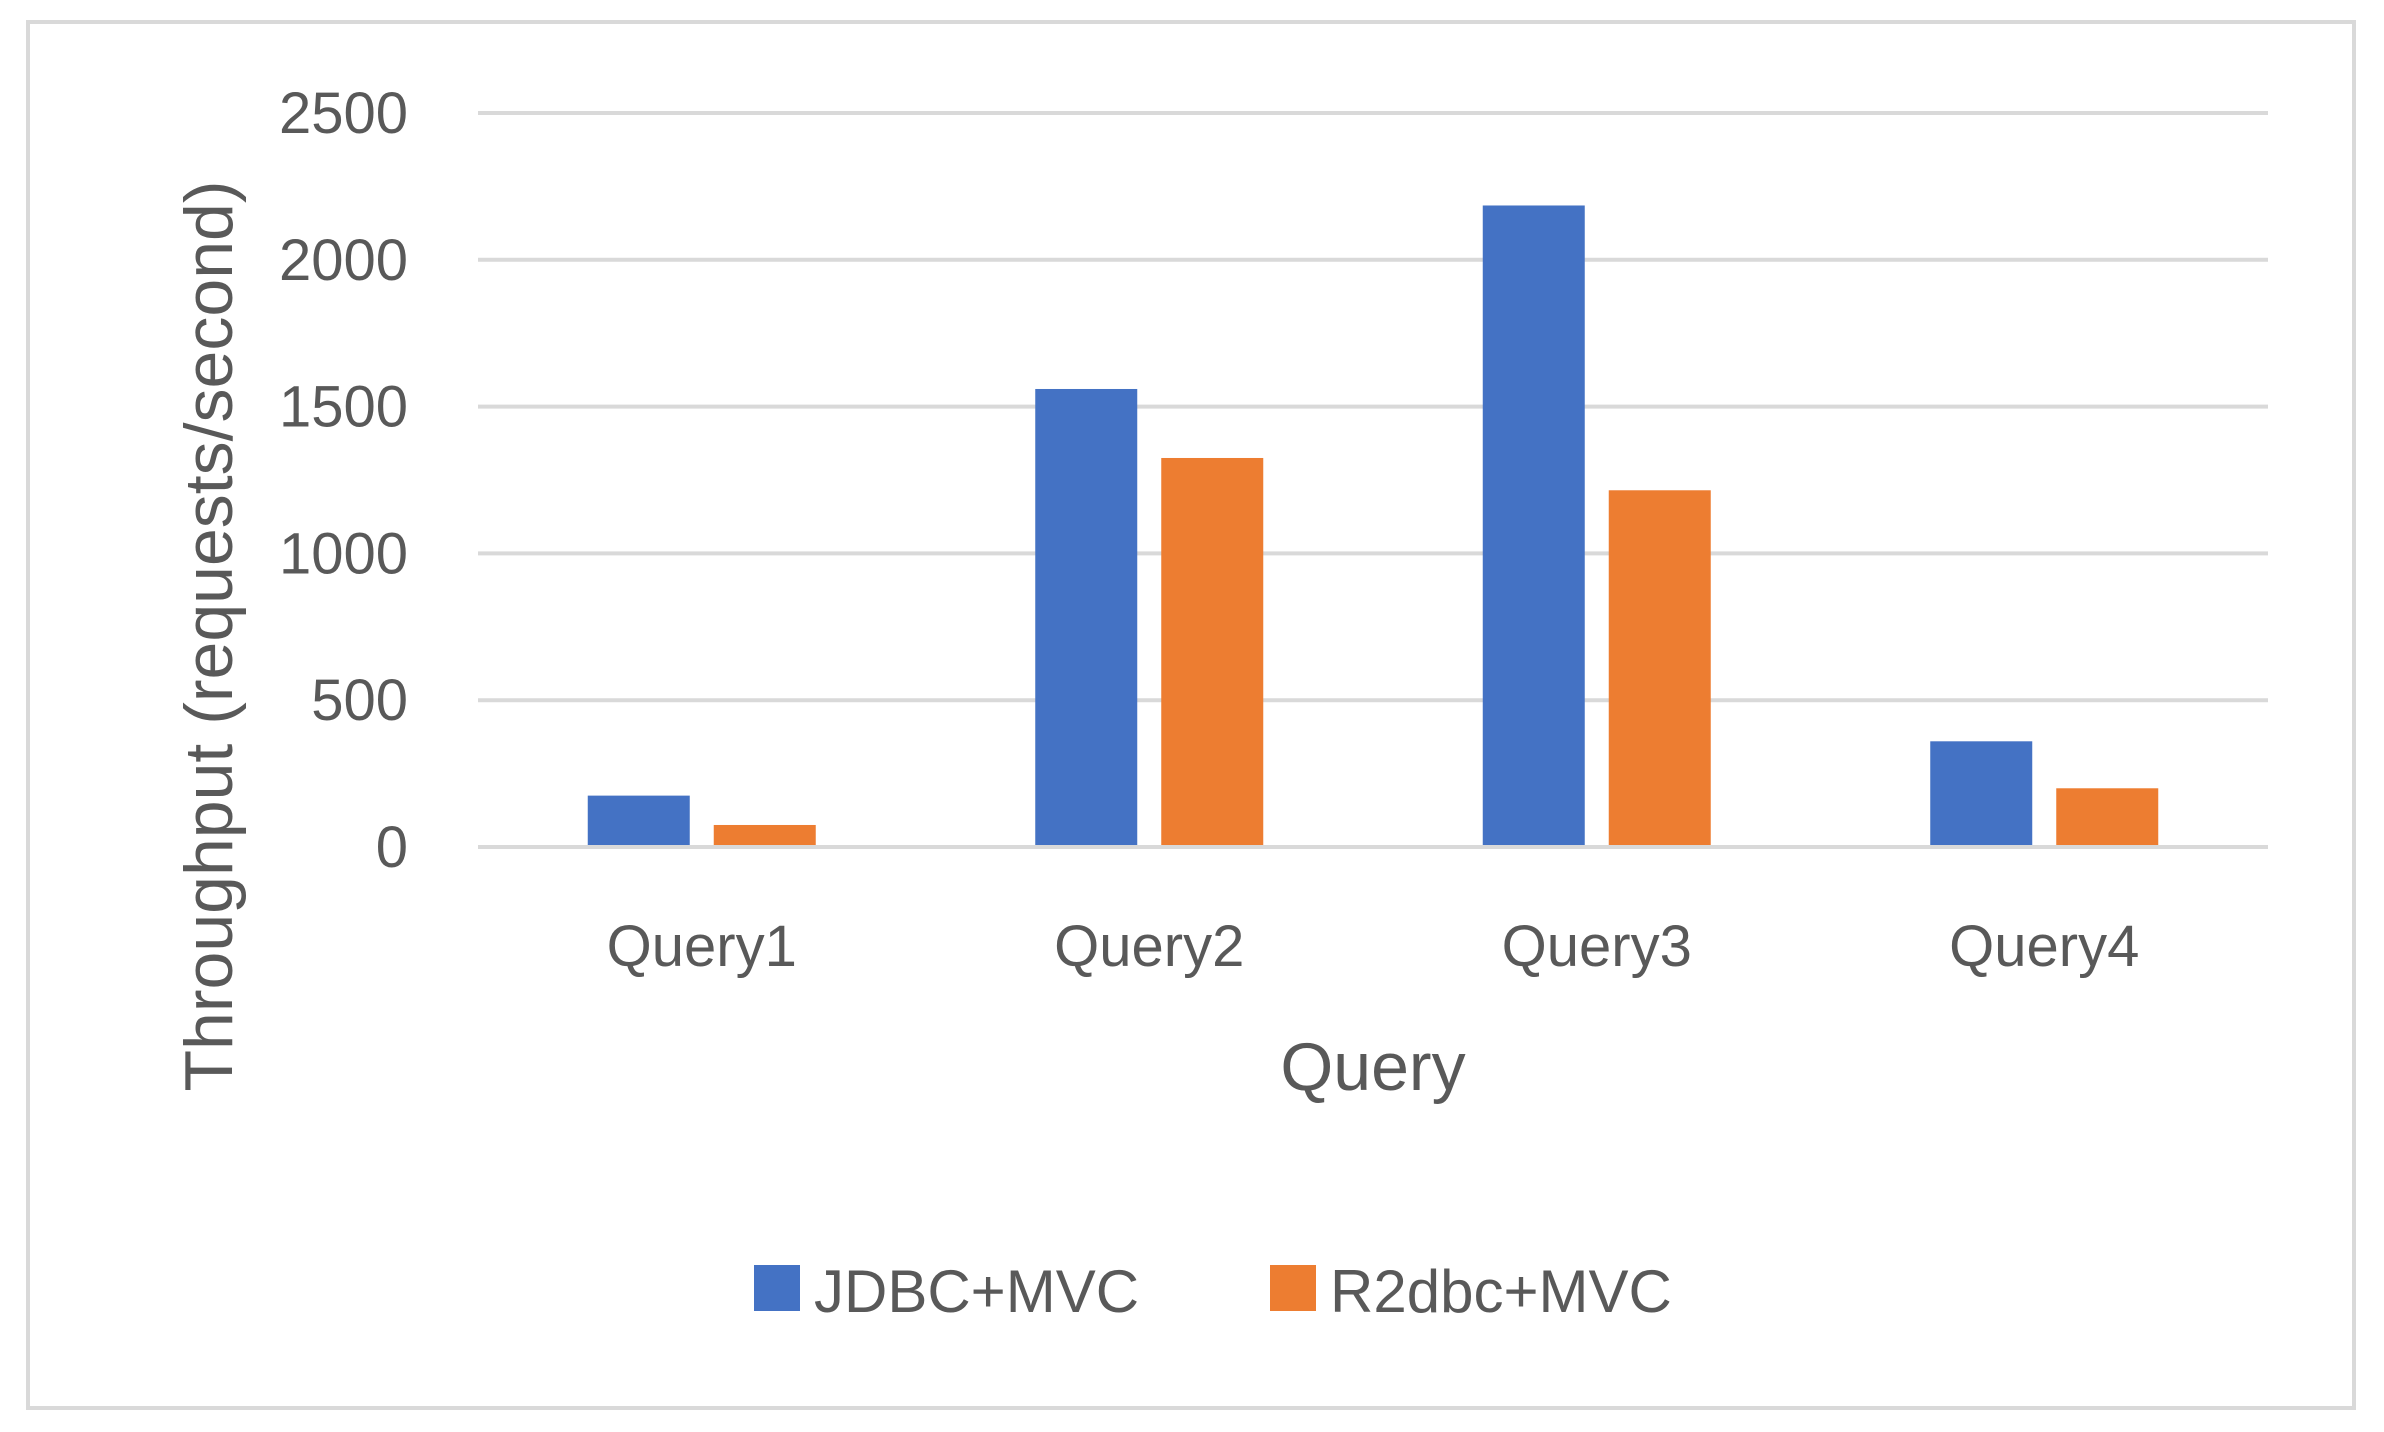  I want to click on bar-r2dbc-mvc-query3, so click(1659, 668).